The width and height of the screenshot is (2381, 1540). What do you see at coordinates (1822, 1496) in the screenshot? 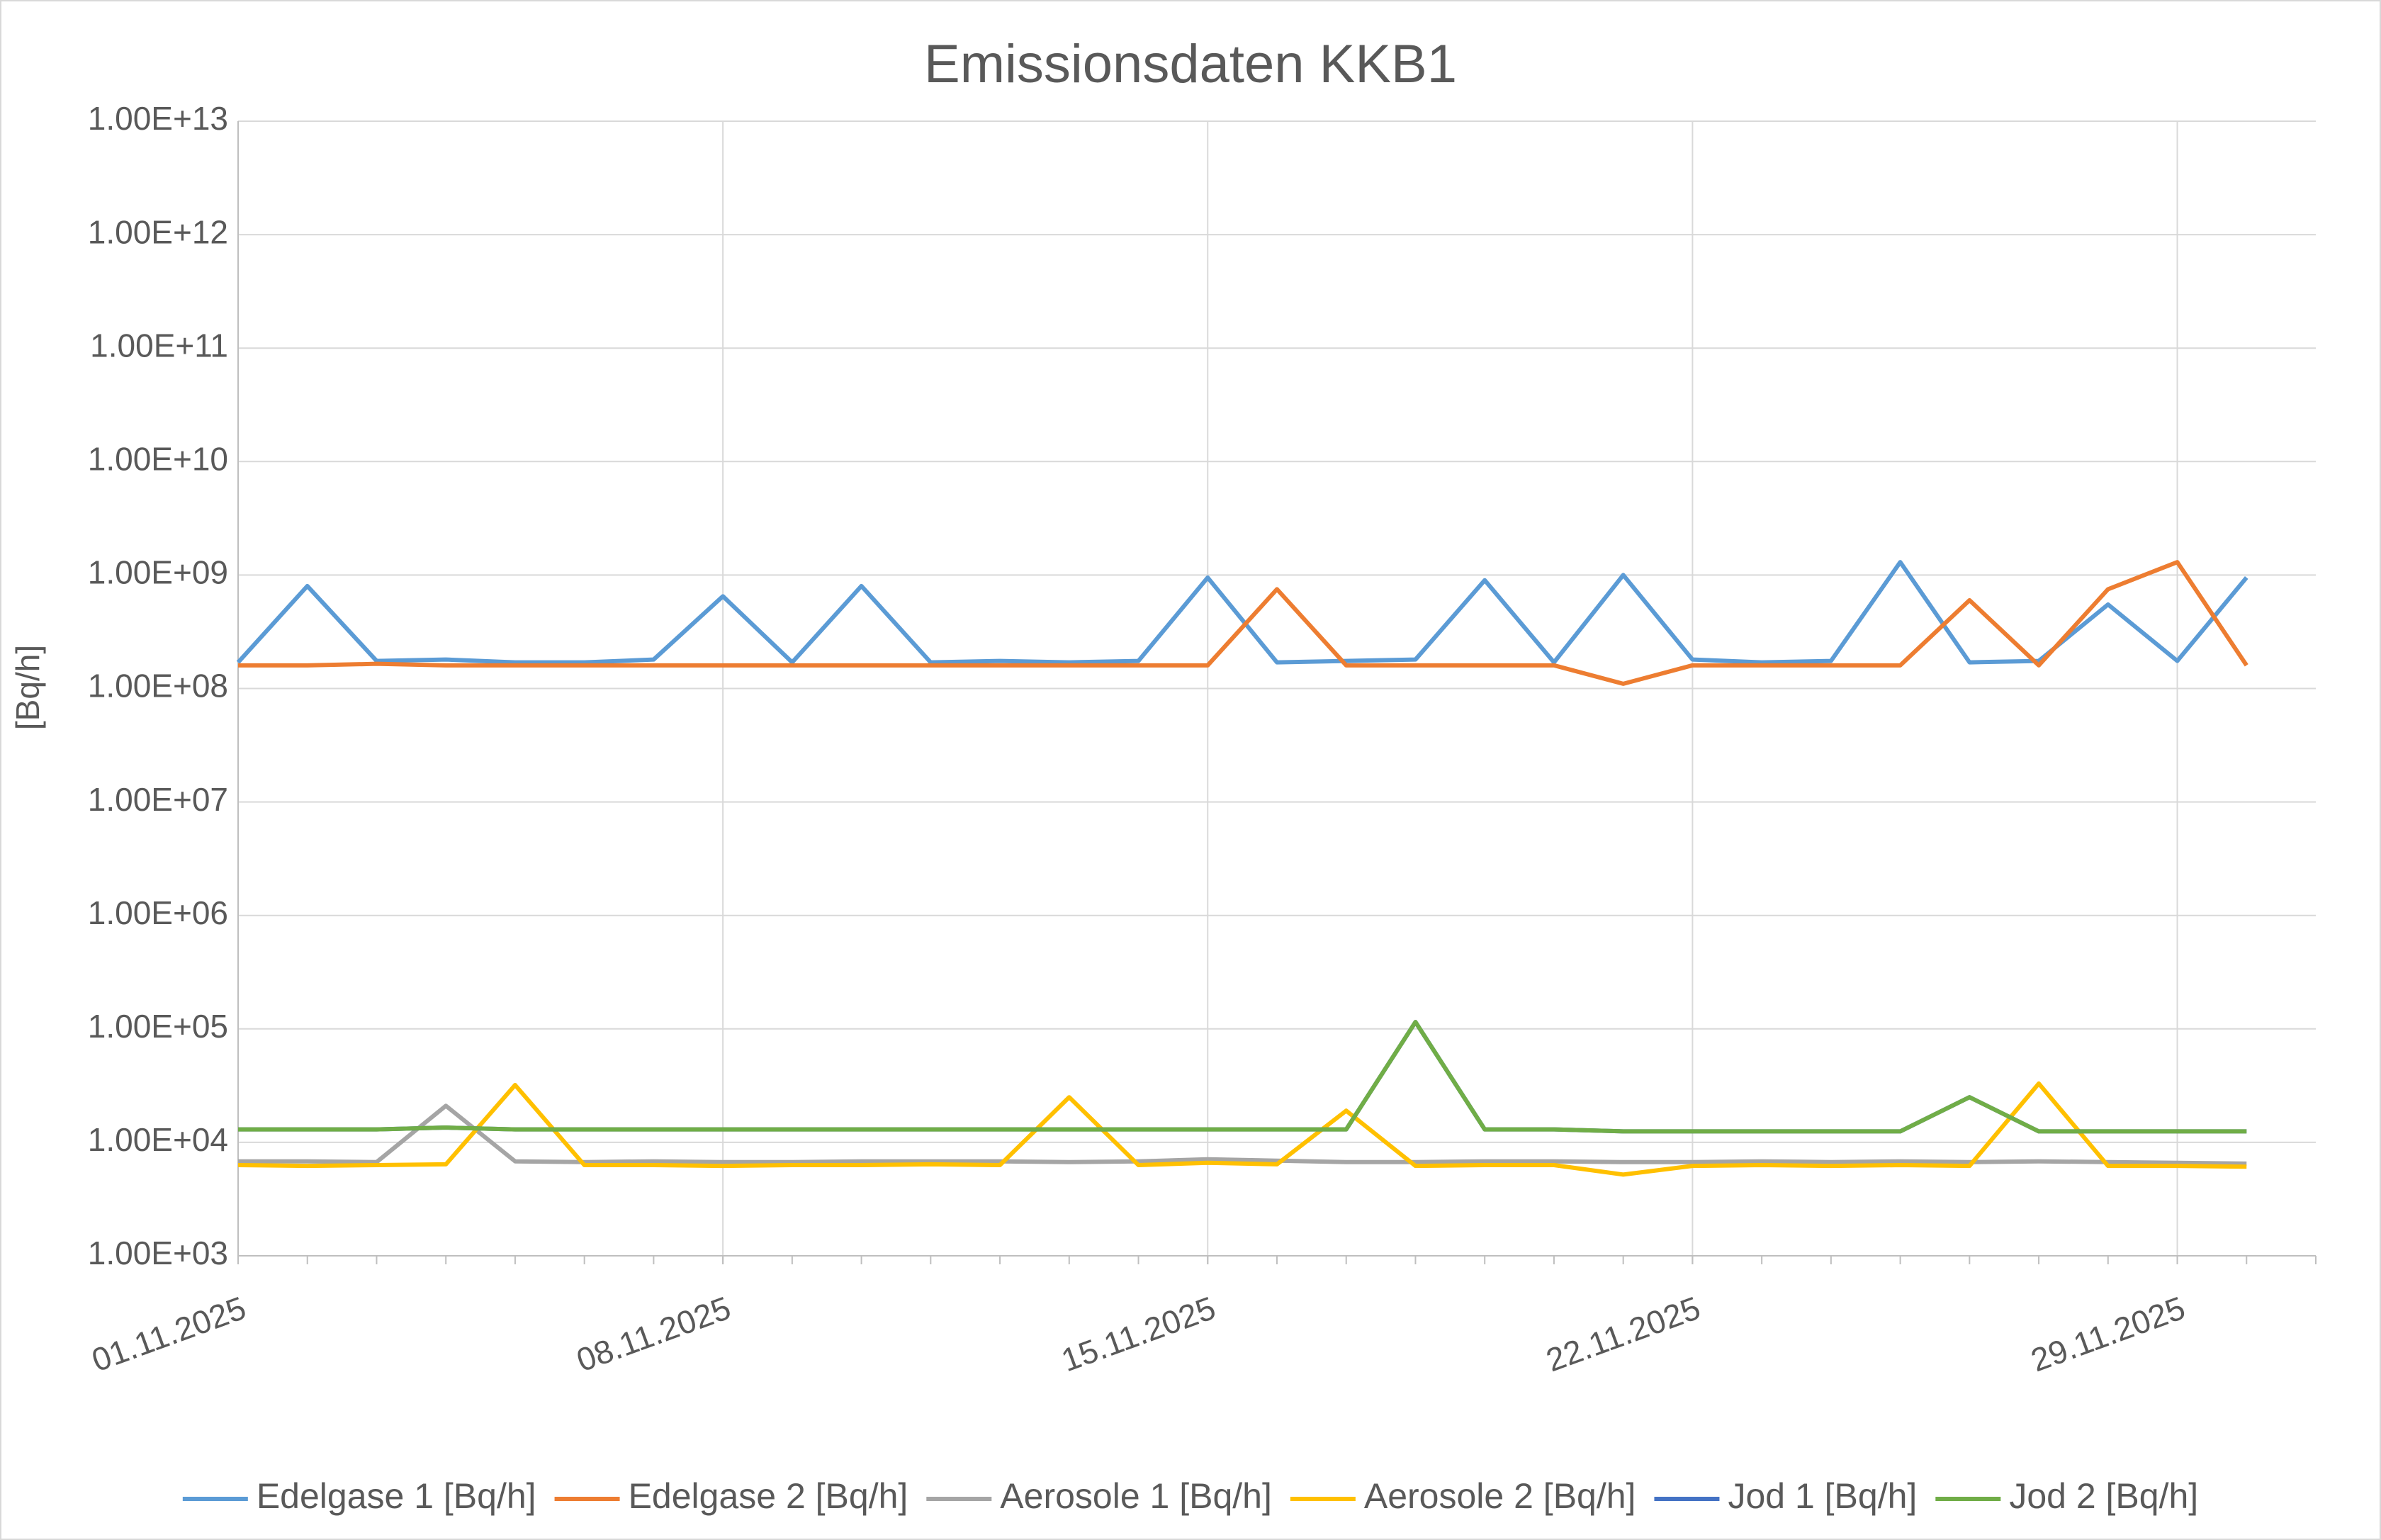
I see `legend-label: Jod 1 [Bq/h]` at bounding box center [1822, 1496].